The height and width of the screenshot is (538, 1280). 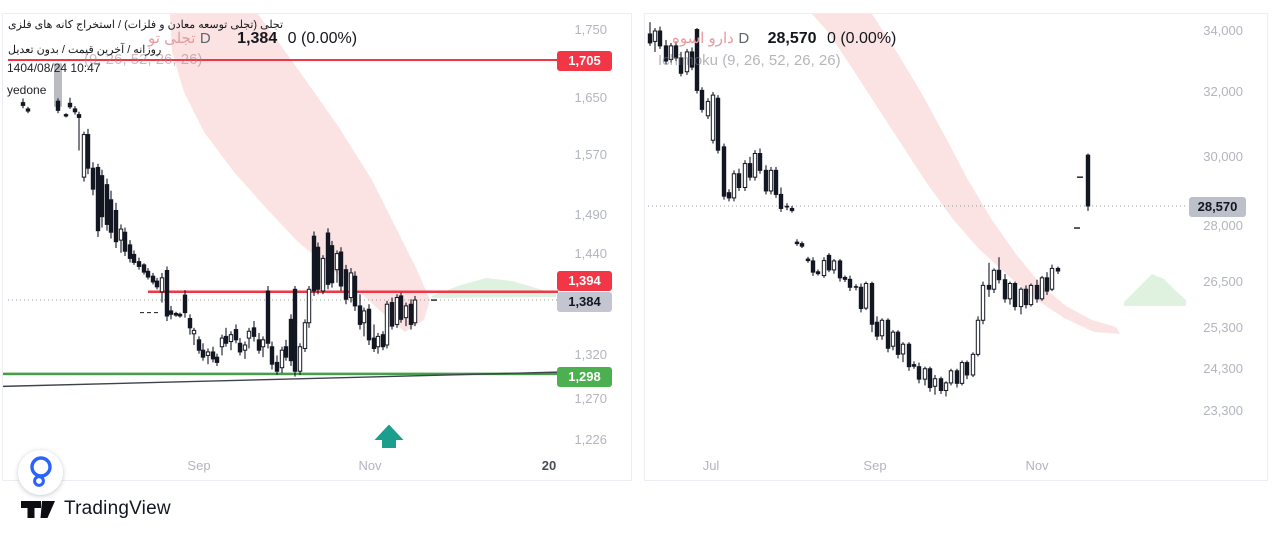 I want to click on last-price: 1,384, so click(x=257, y=38).